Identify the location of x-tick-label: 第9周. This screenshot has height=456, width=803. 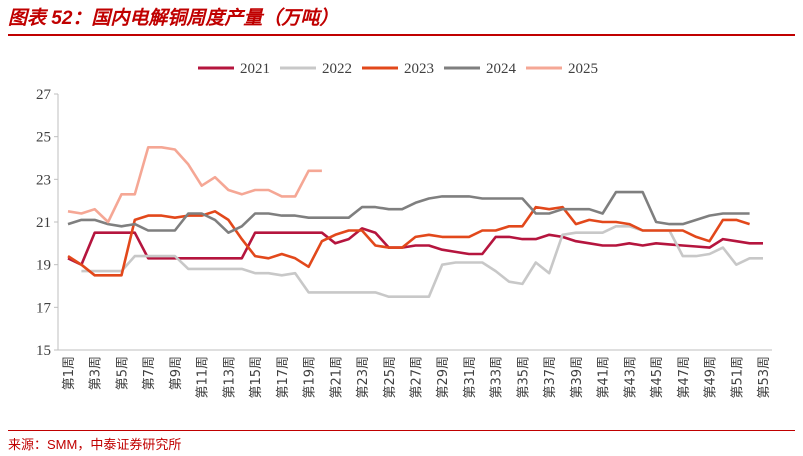
(176, 373).